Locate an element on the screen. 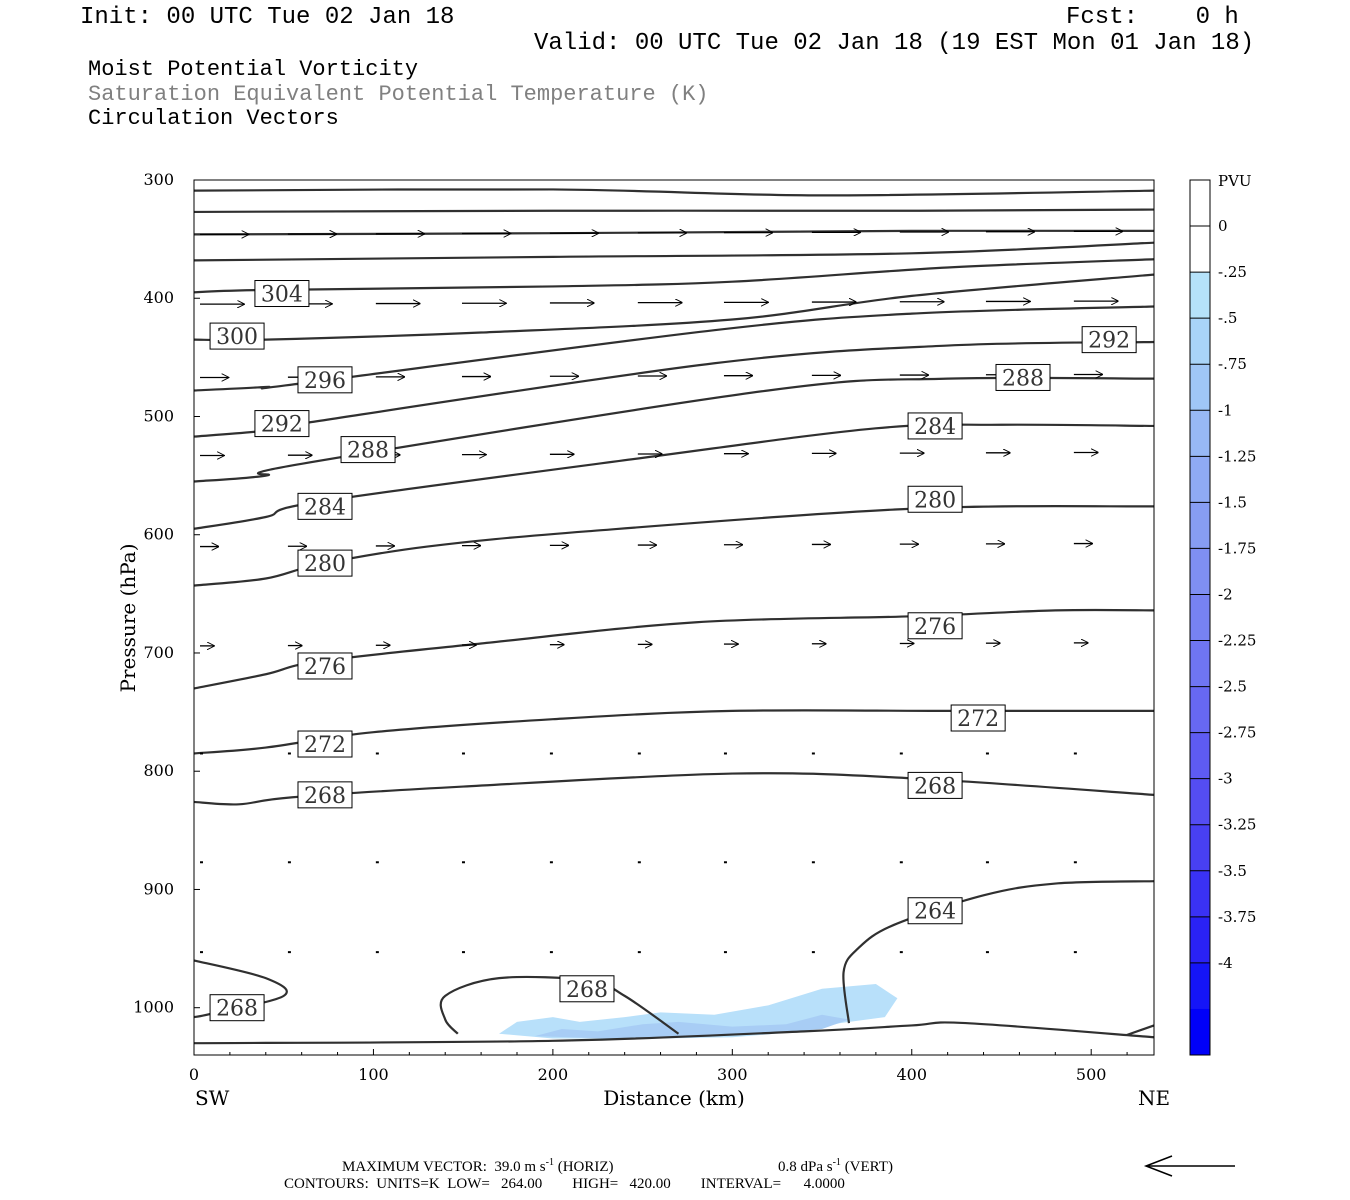 The width and height of the screenshot is (1350, 1200). x-tick-label: 0 is located at coordinates (194, 1074).